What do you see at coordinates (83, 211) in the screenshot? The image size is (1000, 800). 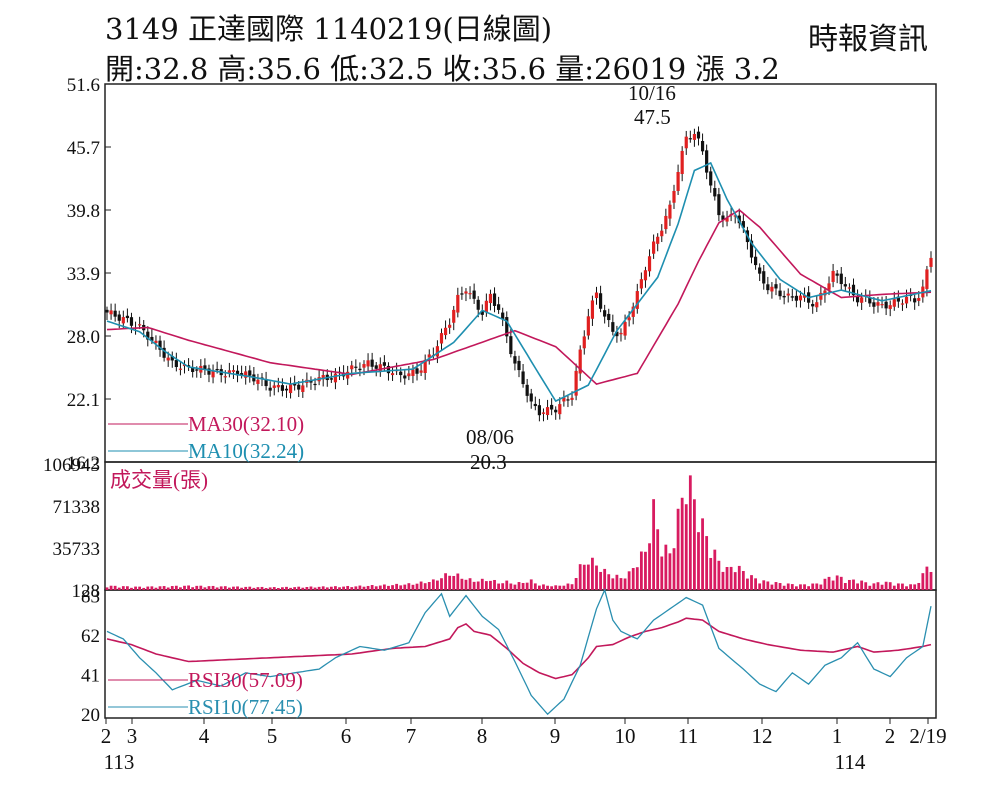 I see `price-tick-label: 39.8` at bounding box center [83, 211].